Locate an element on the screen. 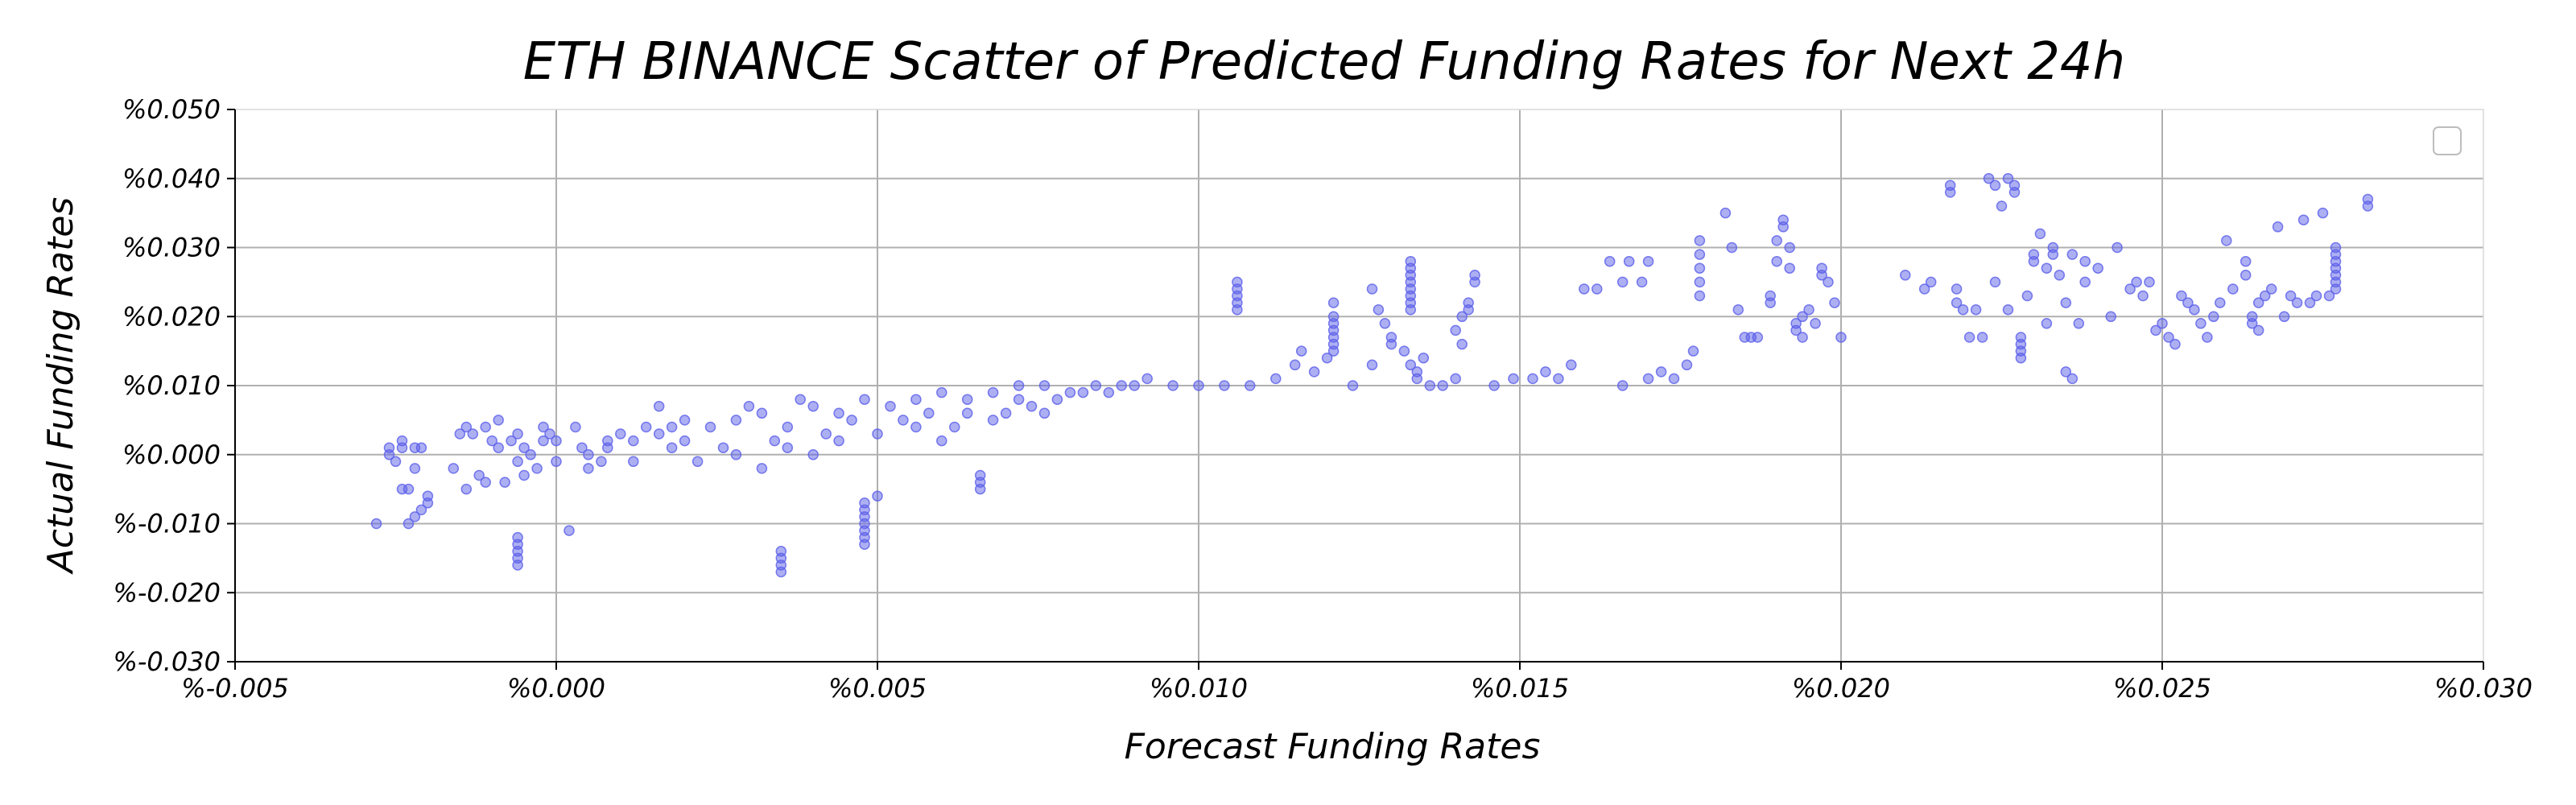 Image resolution: width=2576 pixels, height=805 pixels. y-tick-label: %0.040 is located at coordinates (171, 178).